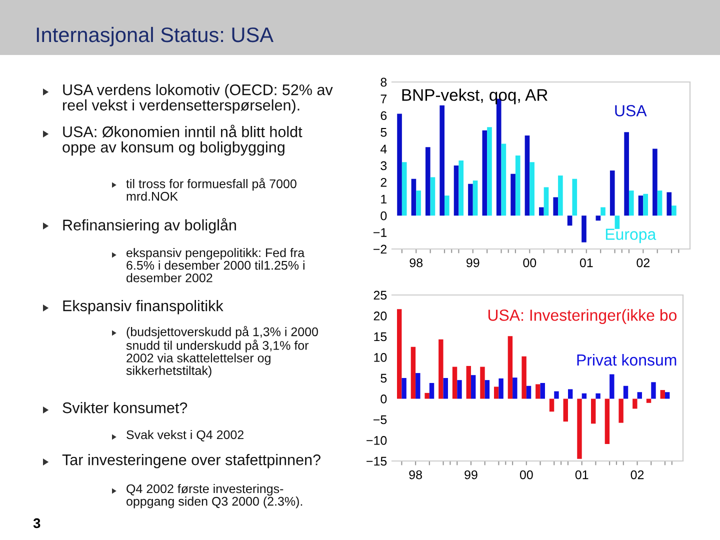  Describe the element at coordinates (155, 36) in the screenshot. I see `text: Internasjonal Status: USA` at that location.